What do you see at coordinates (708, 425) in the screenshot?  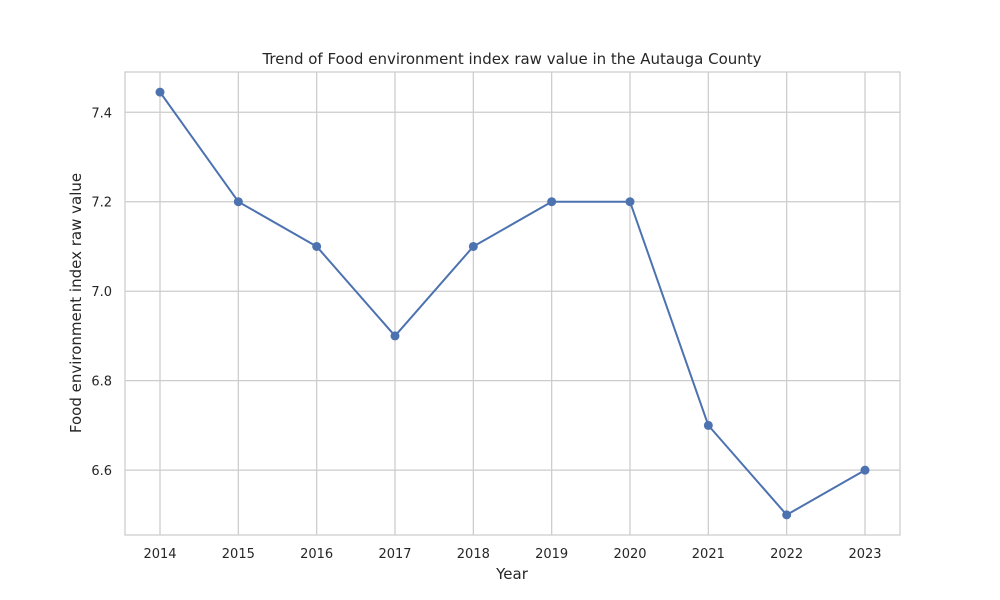 I see `data-point-2021` at bounding box center [708, 425].